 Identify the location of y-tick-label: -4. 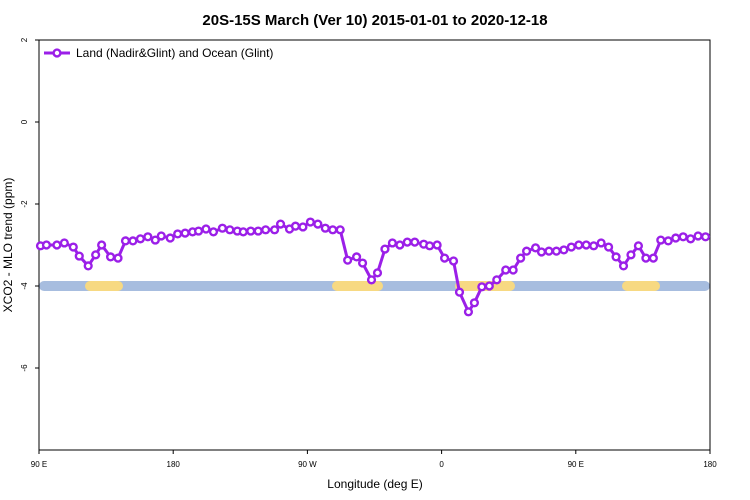
(24, 286).